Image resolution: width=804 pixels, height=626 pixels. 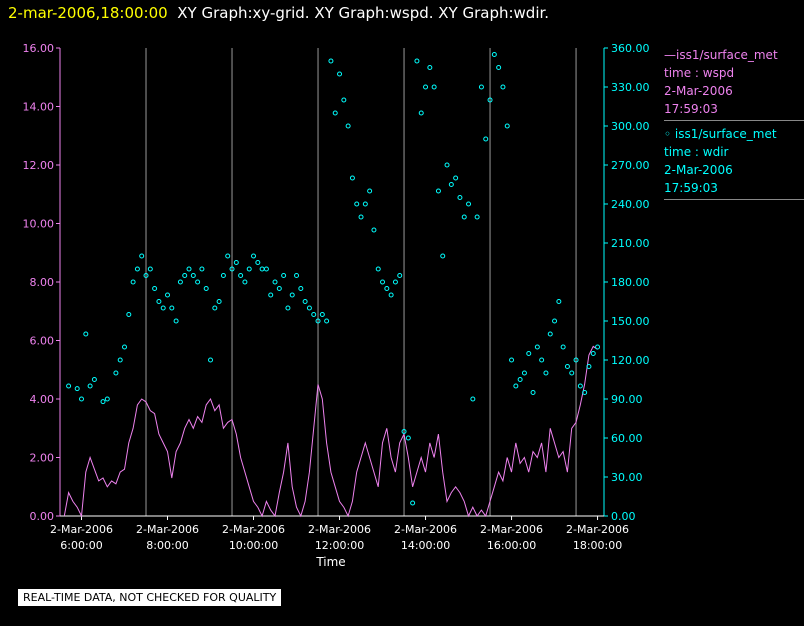 I want to click on x-tick-time-5: 16:00:00, so click(x=511, y=545).